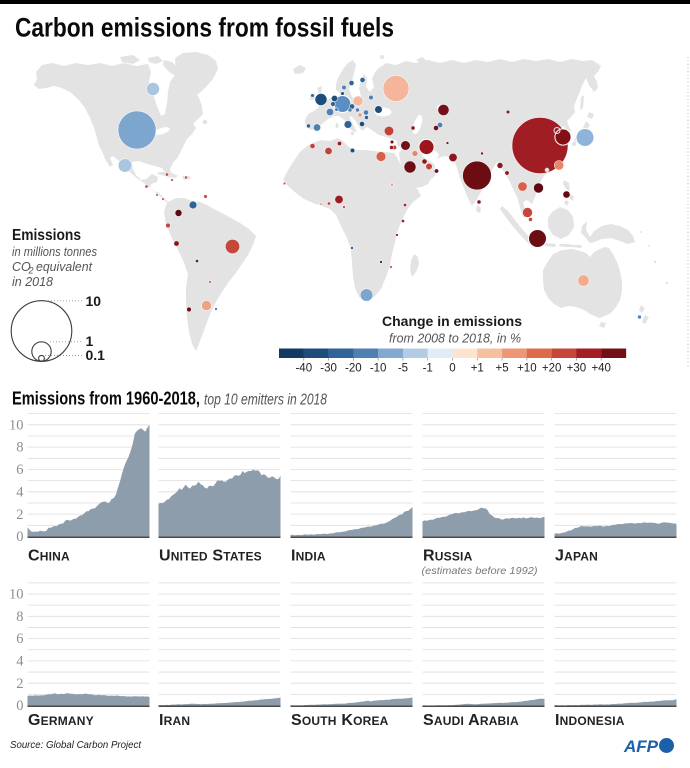  What do you see at coordinates (204, 28) in the screenshot?
I see `svg-text:Carbon emissions from fossil f: Carbon emissions from fossil fuels` at bounding box center [204, 28].